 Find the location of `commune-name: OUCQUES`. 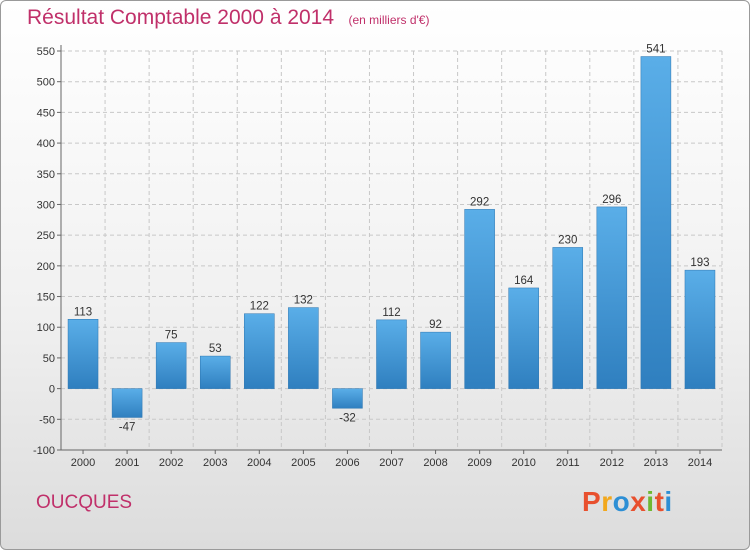

commune-name: OUCQUES is located at coordinates (84, 502).